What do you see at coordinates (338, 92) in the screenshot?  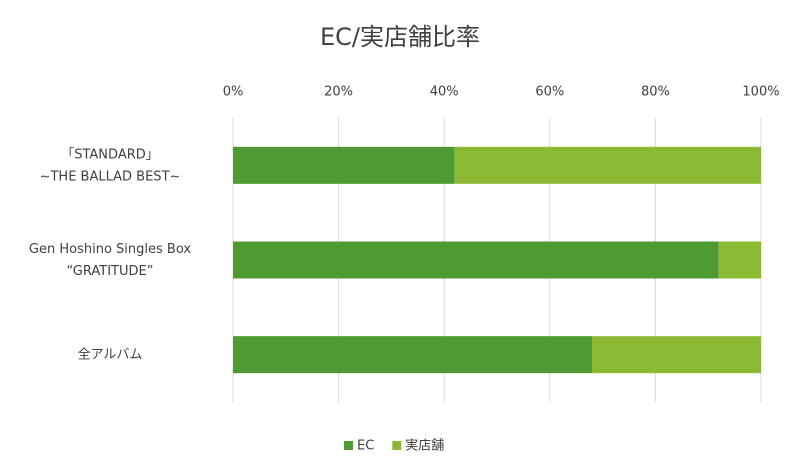 I see `x-tick-label: 20%` at bounding box center [338, 92].